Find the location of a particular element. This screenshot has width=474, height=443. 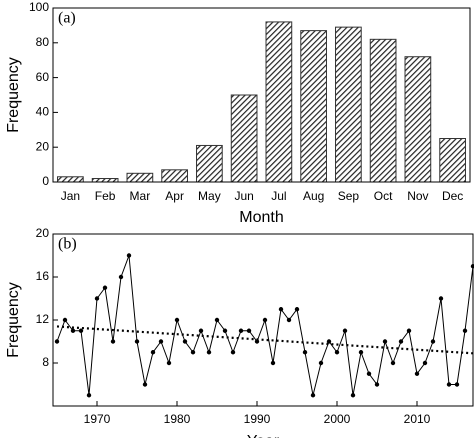

x-tick-label: Dec is located at coordinates (452, 196).